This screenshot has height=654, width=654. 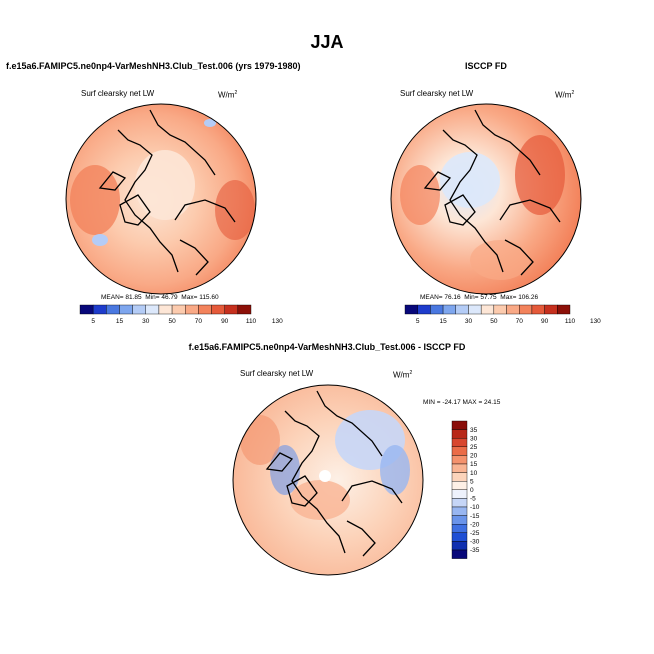 What do you see at coordinates (595, 321) in the screenshot?
I see `colorbar-2-tick-label: 130` at bounding box center [595, 321].